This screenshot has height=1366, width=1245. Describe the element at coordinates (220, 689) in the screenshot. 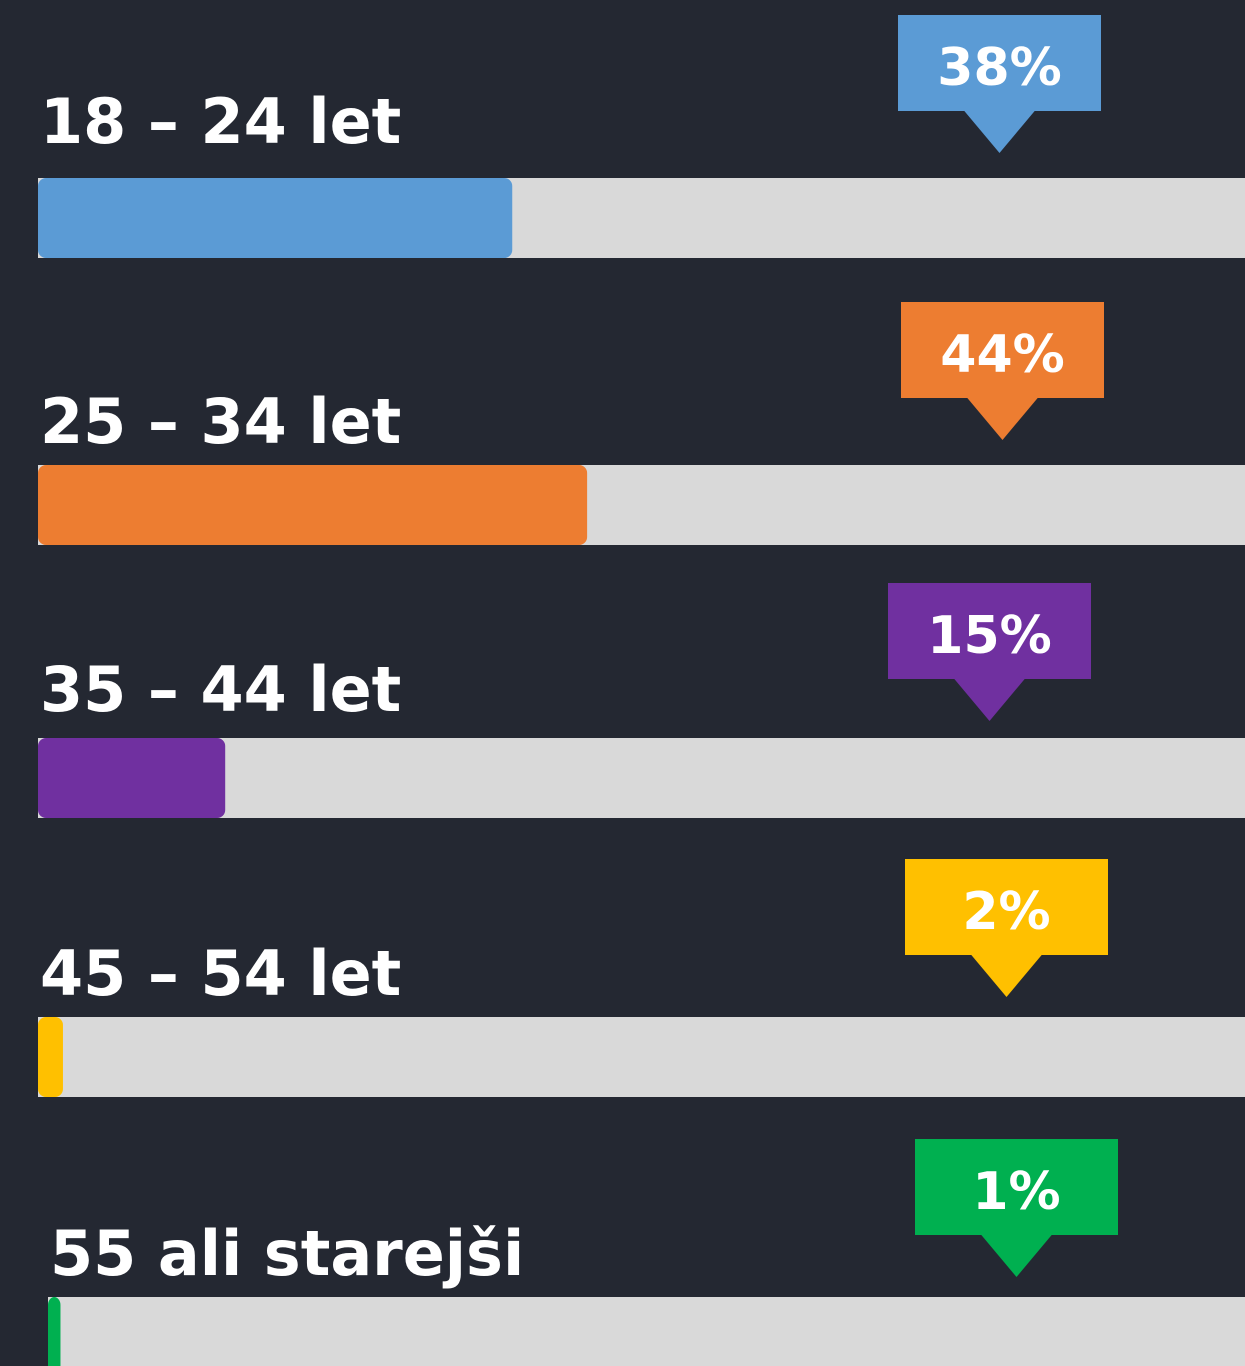

I see `category-label: 35 – 44 let` at that location.